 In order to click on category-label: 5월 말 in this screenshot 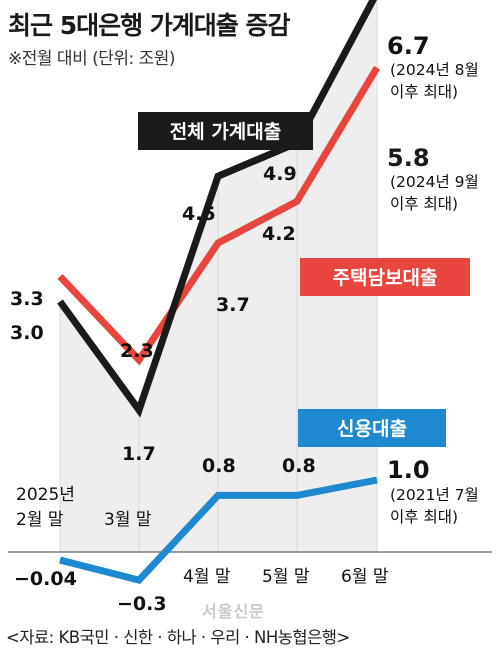, I will do `click(286, 577)`.